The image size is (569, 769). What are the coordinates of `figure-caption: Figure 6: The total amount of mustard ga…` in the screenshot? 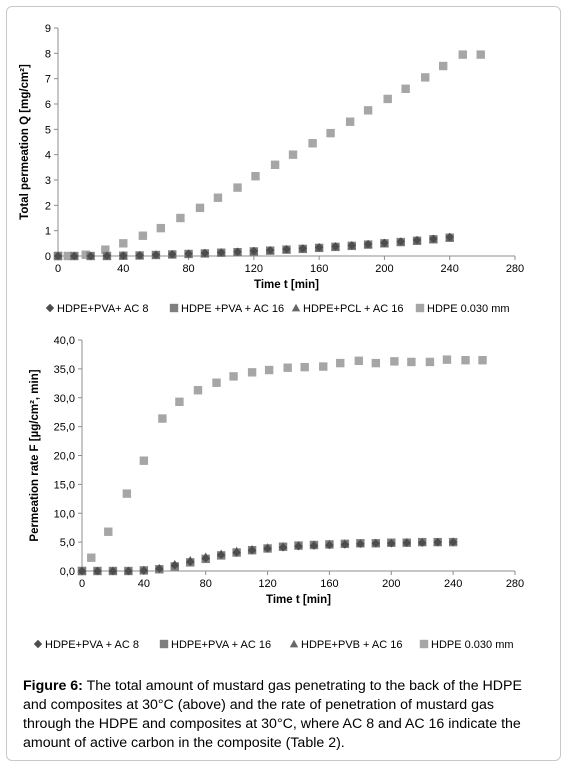 It's located at (284, 715).